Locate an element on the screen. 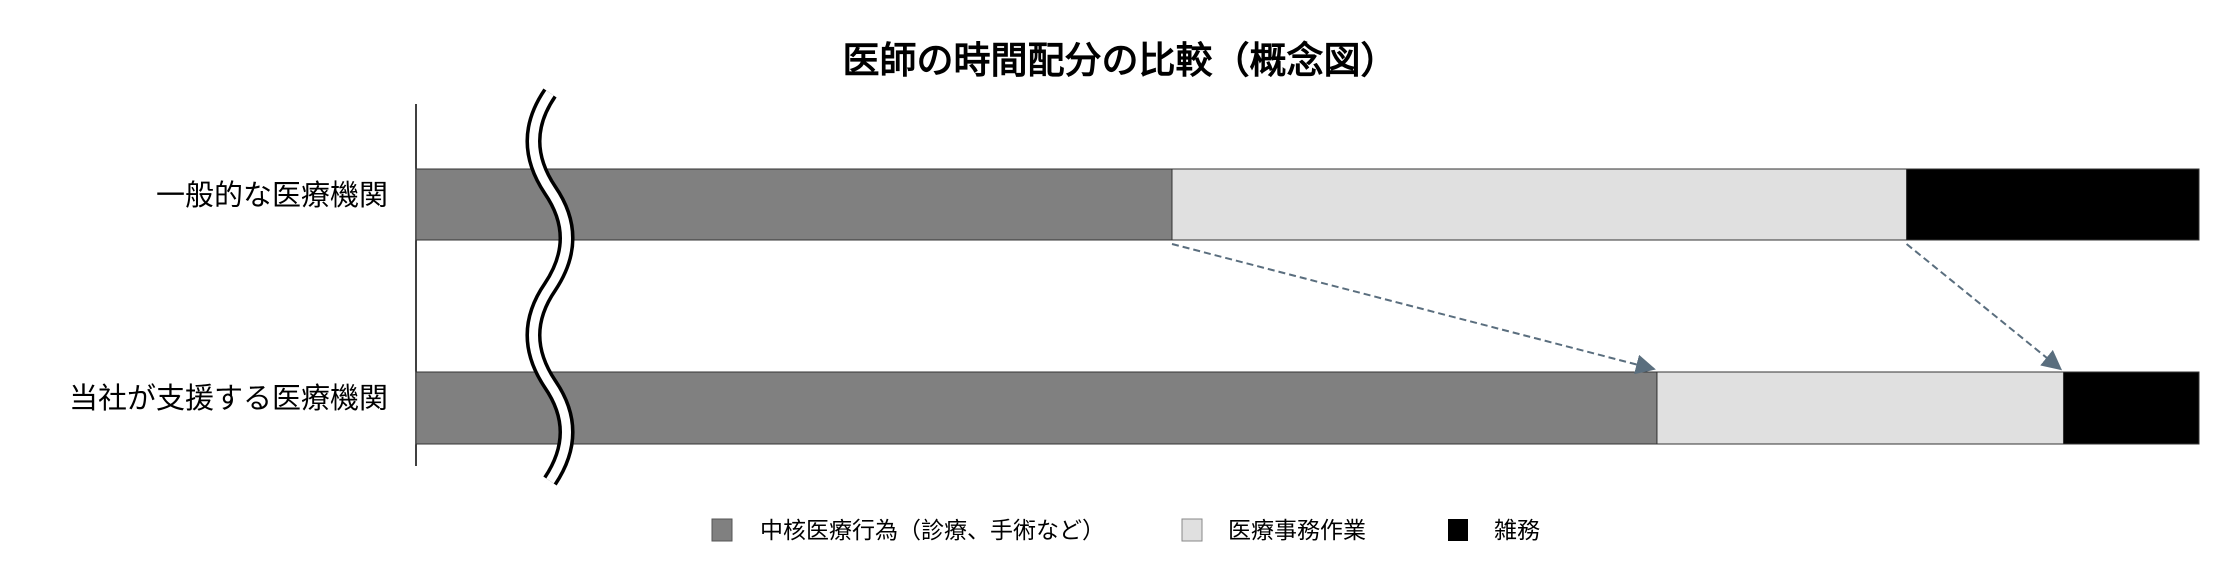 Image resolution: width=2240 pixels, height=581 pixels. legend-label-1: 医療事務作業 is located at coordinates (1297, 531).